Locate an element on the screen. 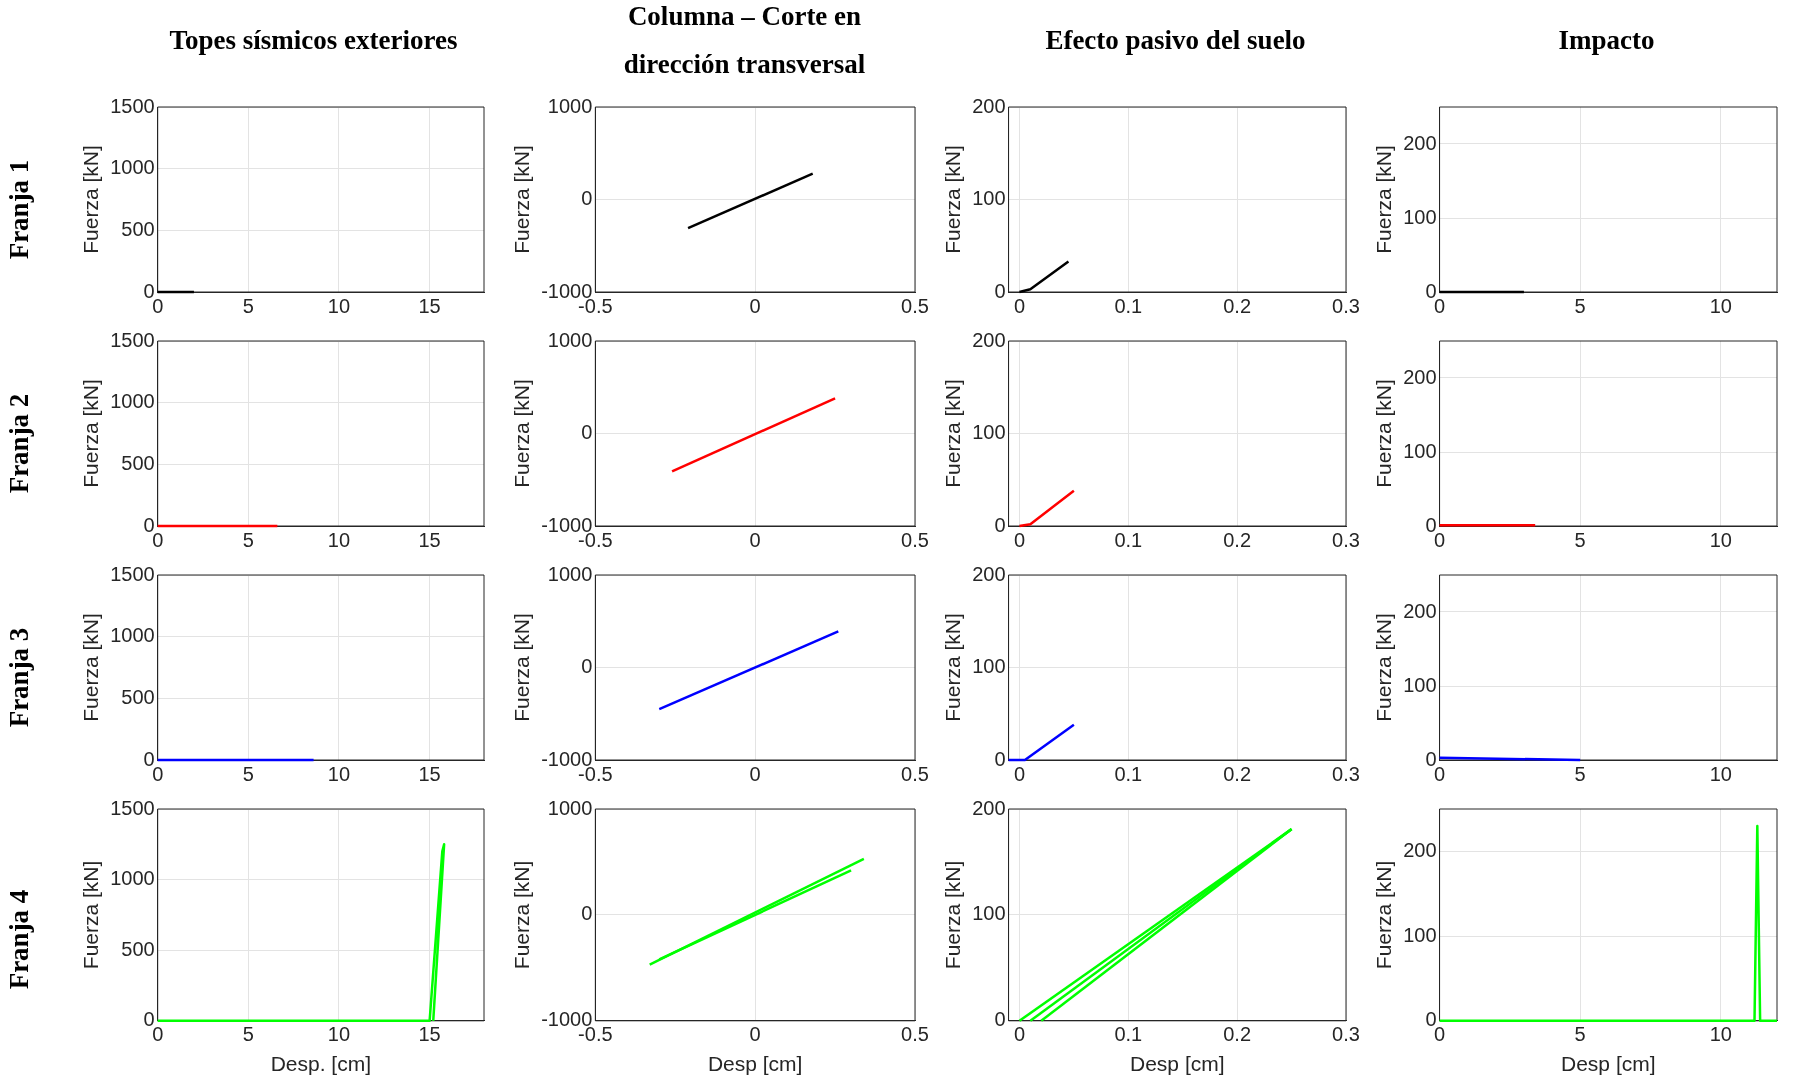  chart-title: Impacto is located at coordinates (1606, 40).